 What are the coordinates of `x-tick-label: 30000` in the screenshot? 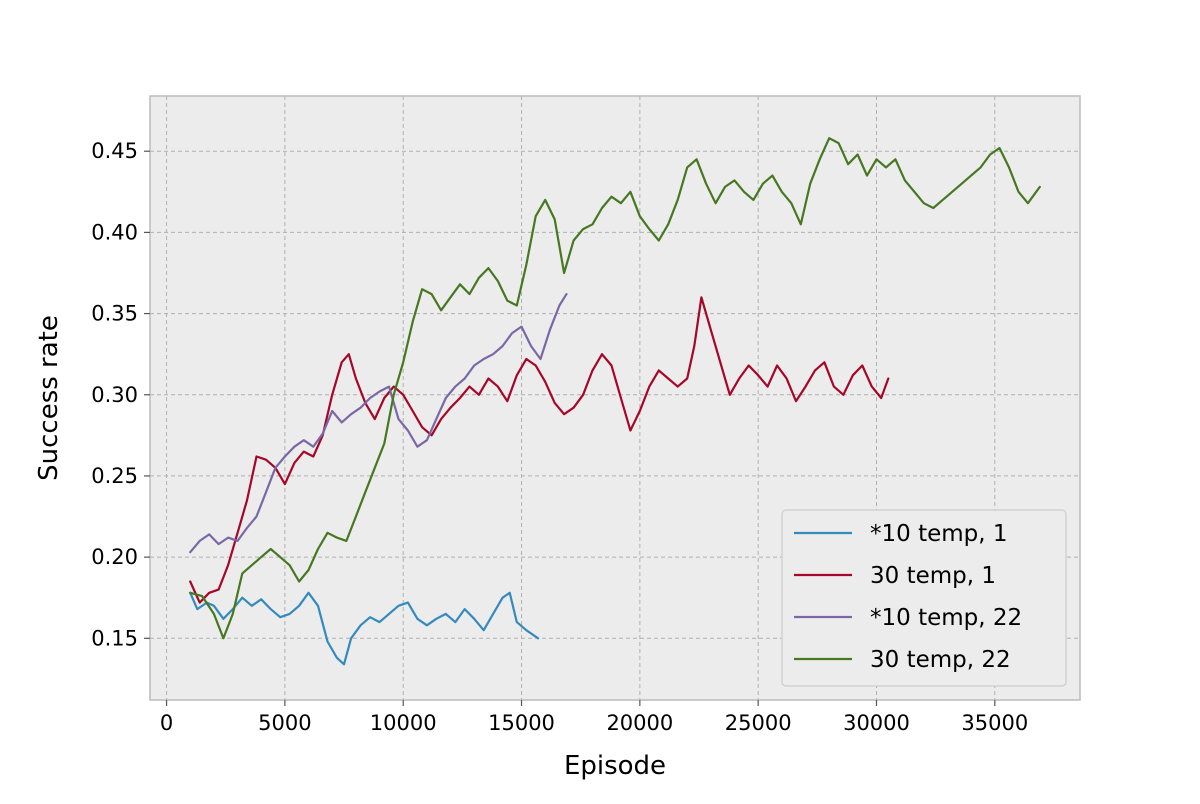 It's located at (876, 723).